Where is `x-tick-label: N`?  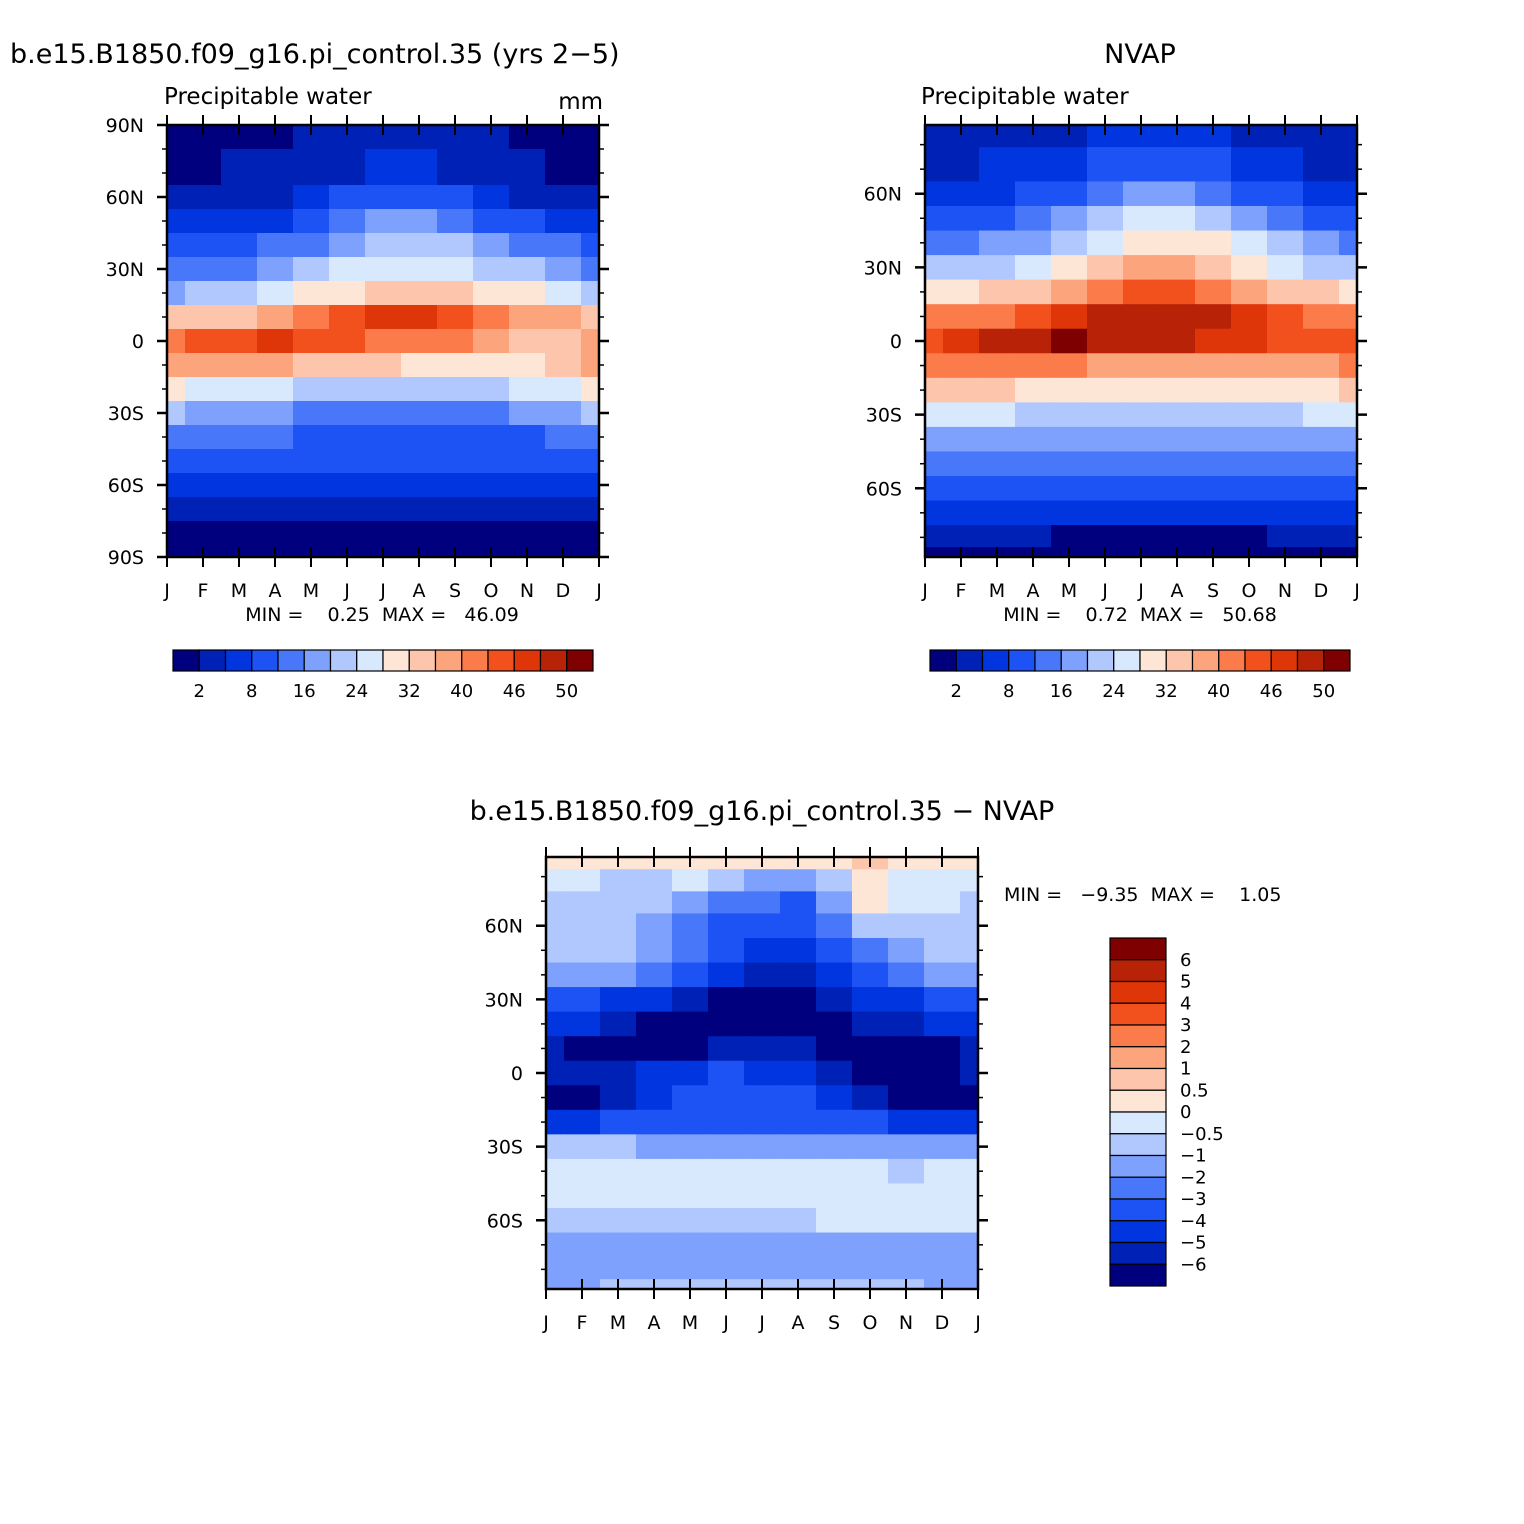
x-tick-label: N is located at coordinates (527, 591).